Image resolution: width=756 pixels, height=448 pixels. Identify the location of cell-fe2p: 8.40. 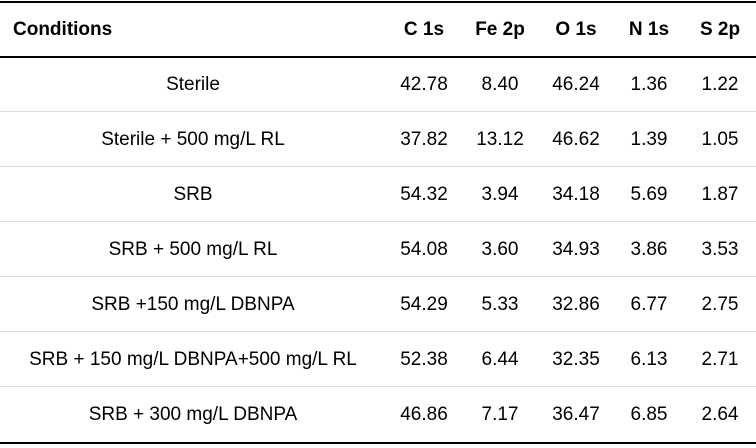
(500, 84).